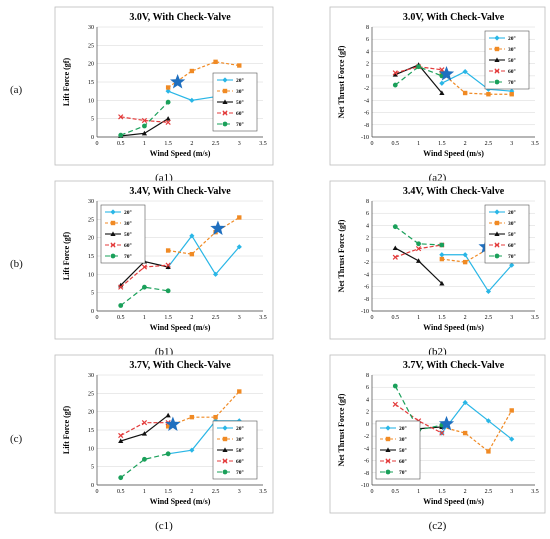 This screenshot has width=550, height=539. Describe the element at coordinates (180, 191) in the screenshot. I see `chart-title: 3.4V, With Check-Valve` at that location.